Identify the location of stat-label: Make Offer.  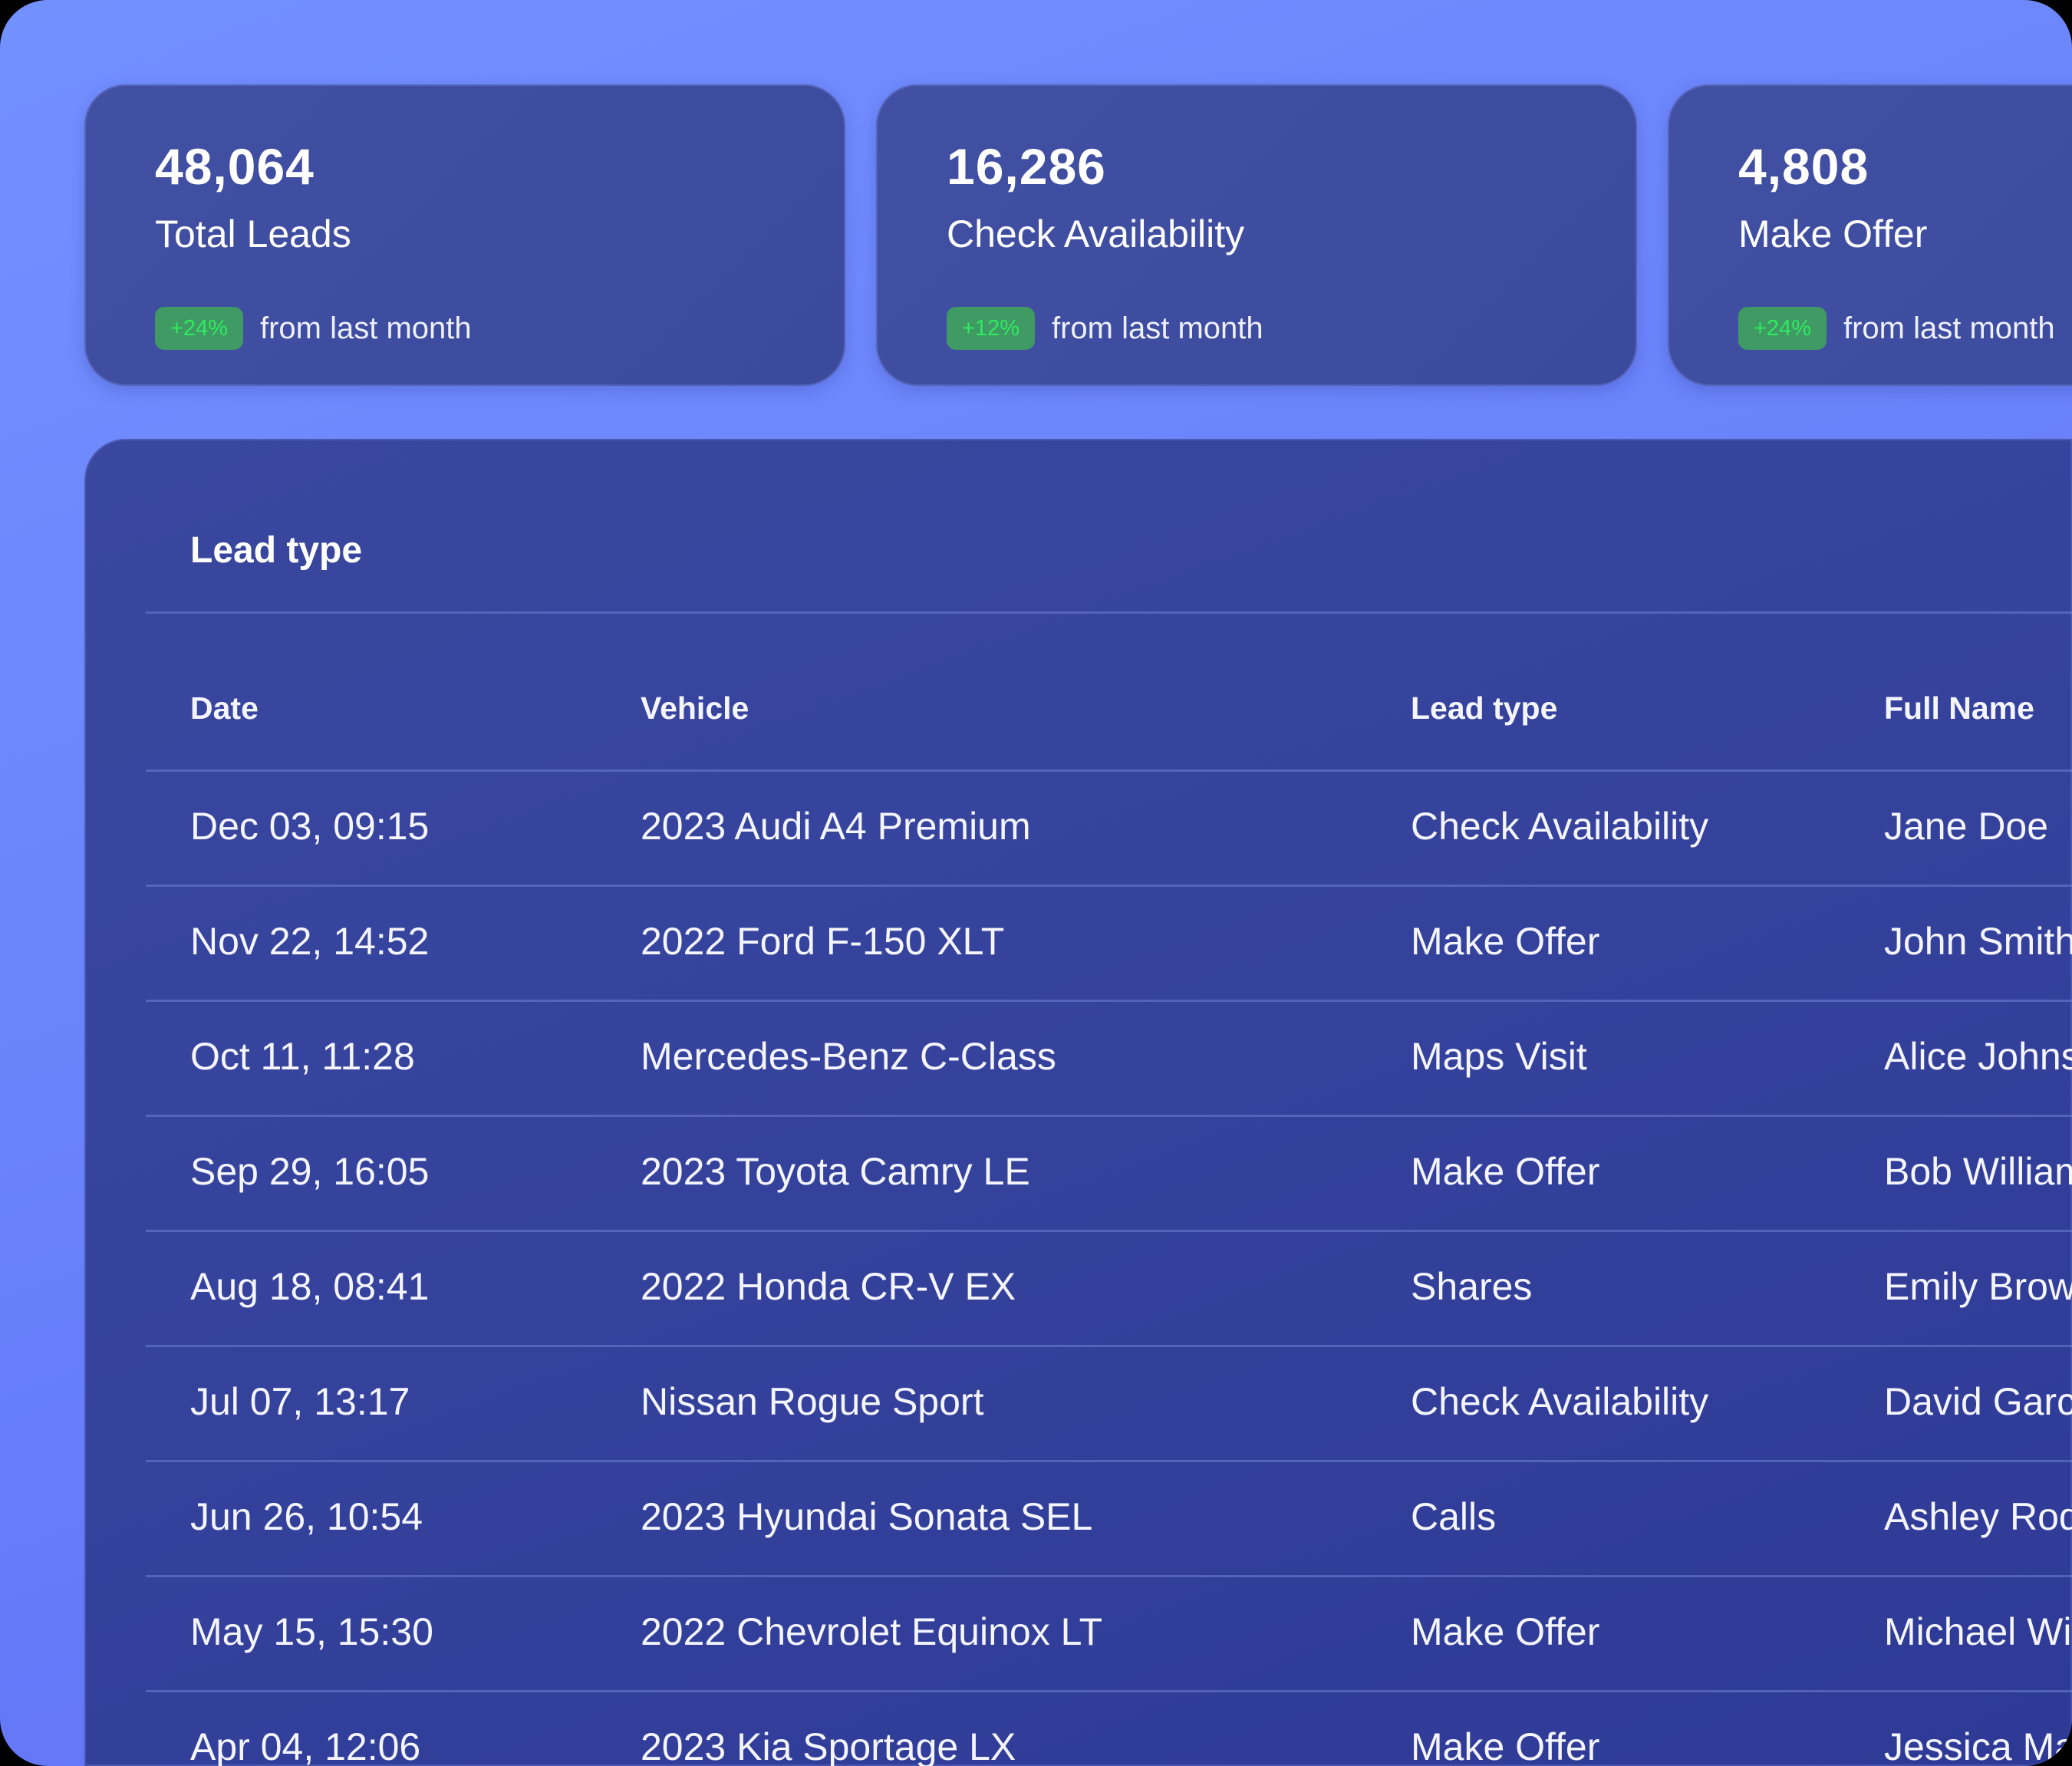
(1833, 234).